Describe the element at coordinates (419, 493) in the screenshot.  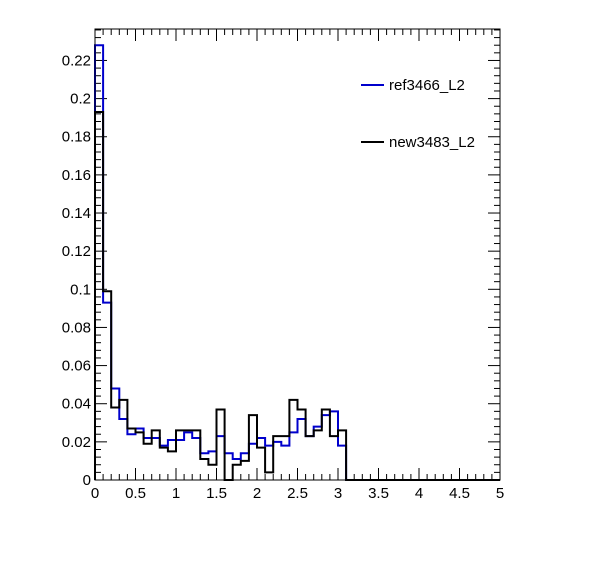
I see `x-tick-label: 4` at that location.